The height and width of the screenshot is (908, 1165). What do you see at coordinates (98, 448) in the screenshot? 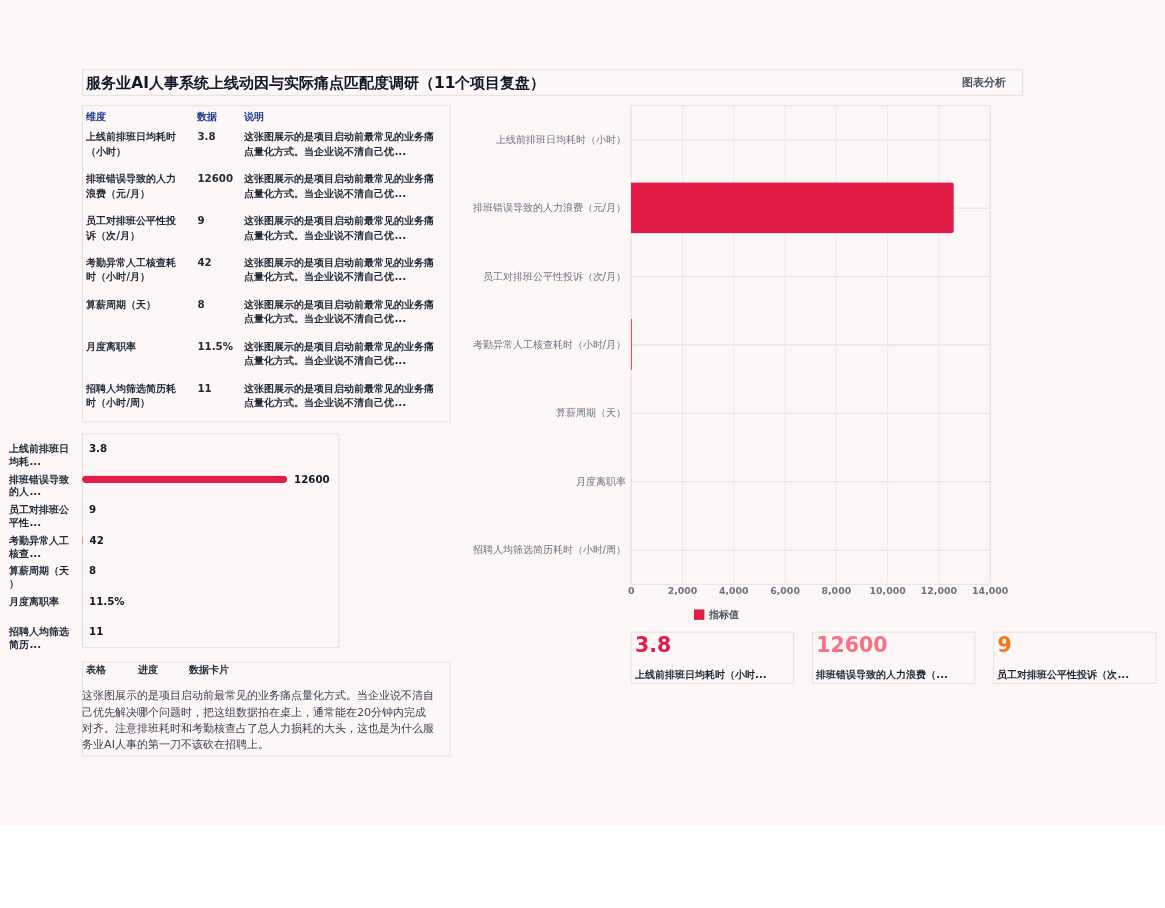
I see `data-label: 3.8` at bounding box center [98, 448].